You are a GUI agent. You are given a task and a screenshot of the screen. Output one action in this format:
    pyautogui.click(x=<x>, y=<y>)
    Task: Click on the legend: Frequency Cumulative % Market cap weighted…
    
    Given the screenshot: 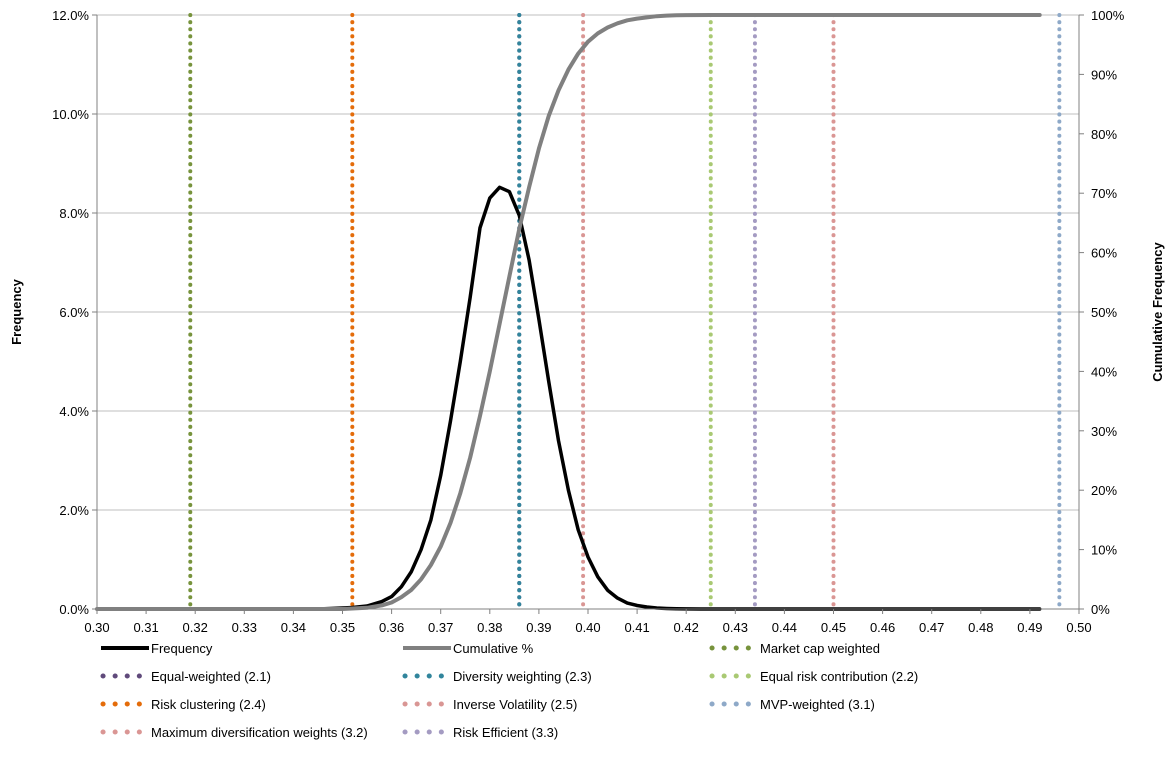 What is the action you would take?
    pyautogui.click(x=509, y=690)
    